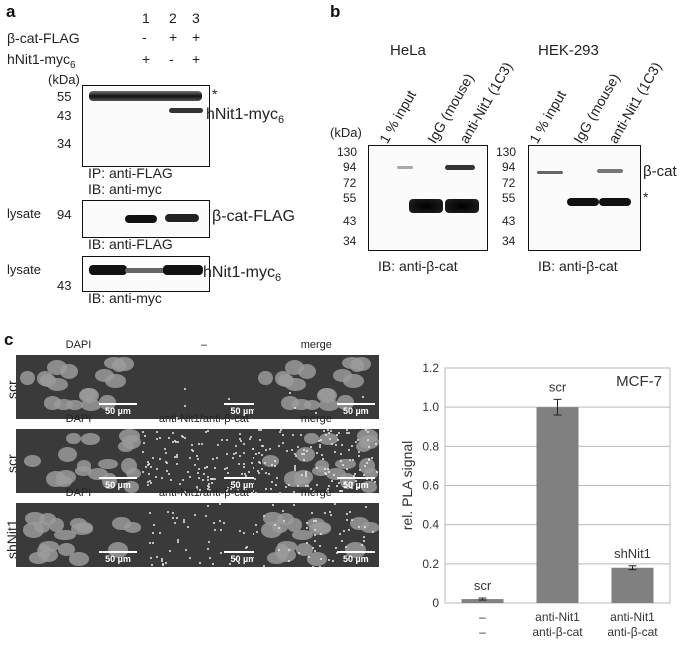 This screenshot has height=645, width=697. What do you see at coordinates (204, 387) in the screenshot?
I see `micrograph-0-1: 50 µm` at bounding box center [204, 387].